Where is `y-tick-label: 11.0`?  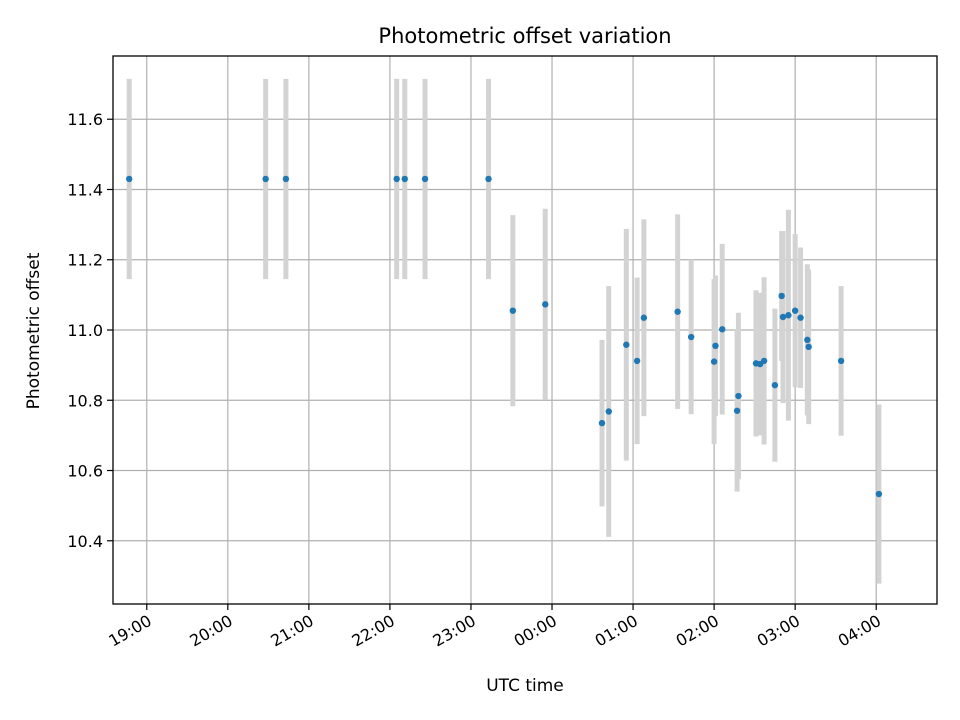
y-tick-label: 11.0 is located at coordinates (85, 330).